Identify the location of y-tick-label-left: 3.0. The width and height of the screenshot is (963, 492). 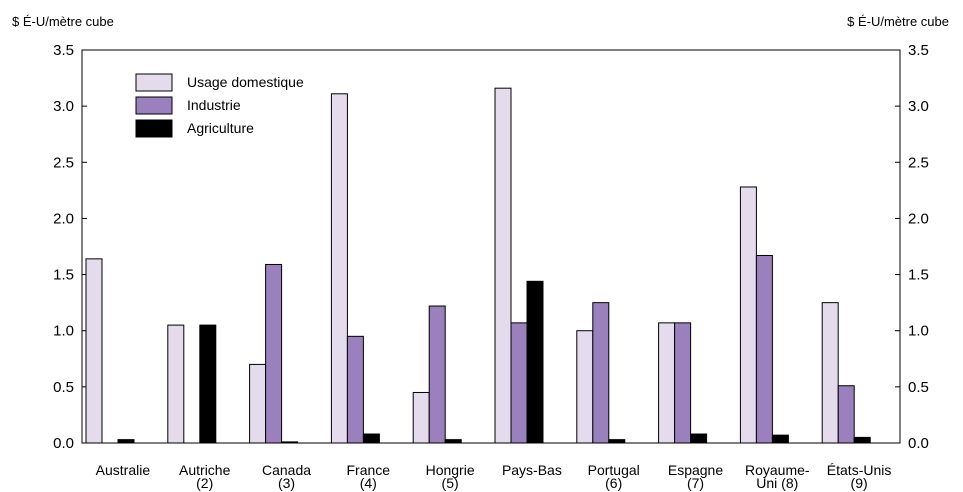
(63, 106).